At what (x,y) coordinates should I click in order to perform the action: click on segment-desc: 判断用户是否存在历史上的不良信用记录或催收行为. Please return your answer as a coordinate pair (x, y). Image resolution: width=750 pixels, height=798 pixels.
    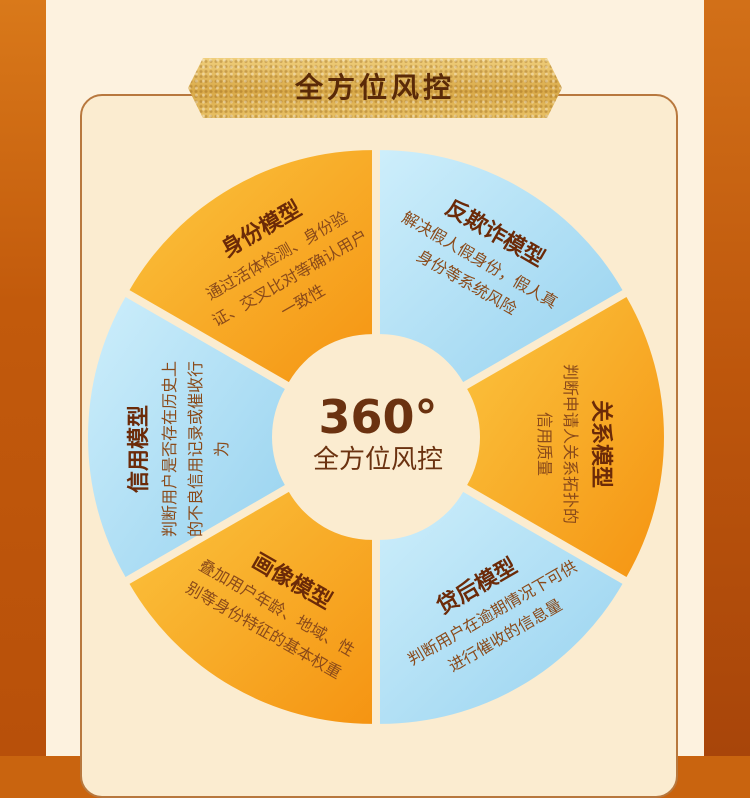
    Looking at the image, I should click on (195, 449).